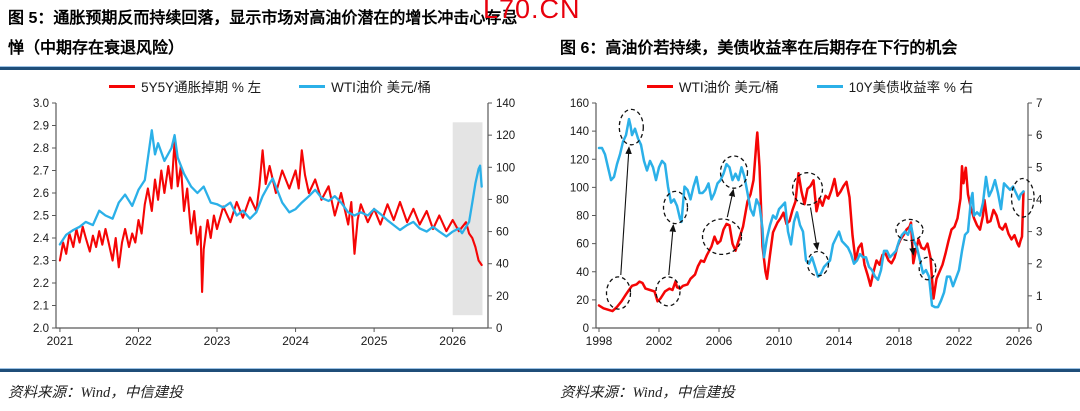 This screenshot has height=411, width=1080. What do you see at coordinates (1039, 297) in the screenshot?
I see `svg-text: 1` at bounding box center [1039, 297].